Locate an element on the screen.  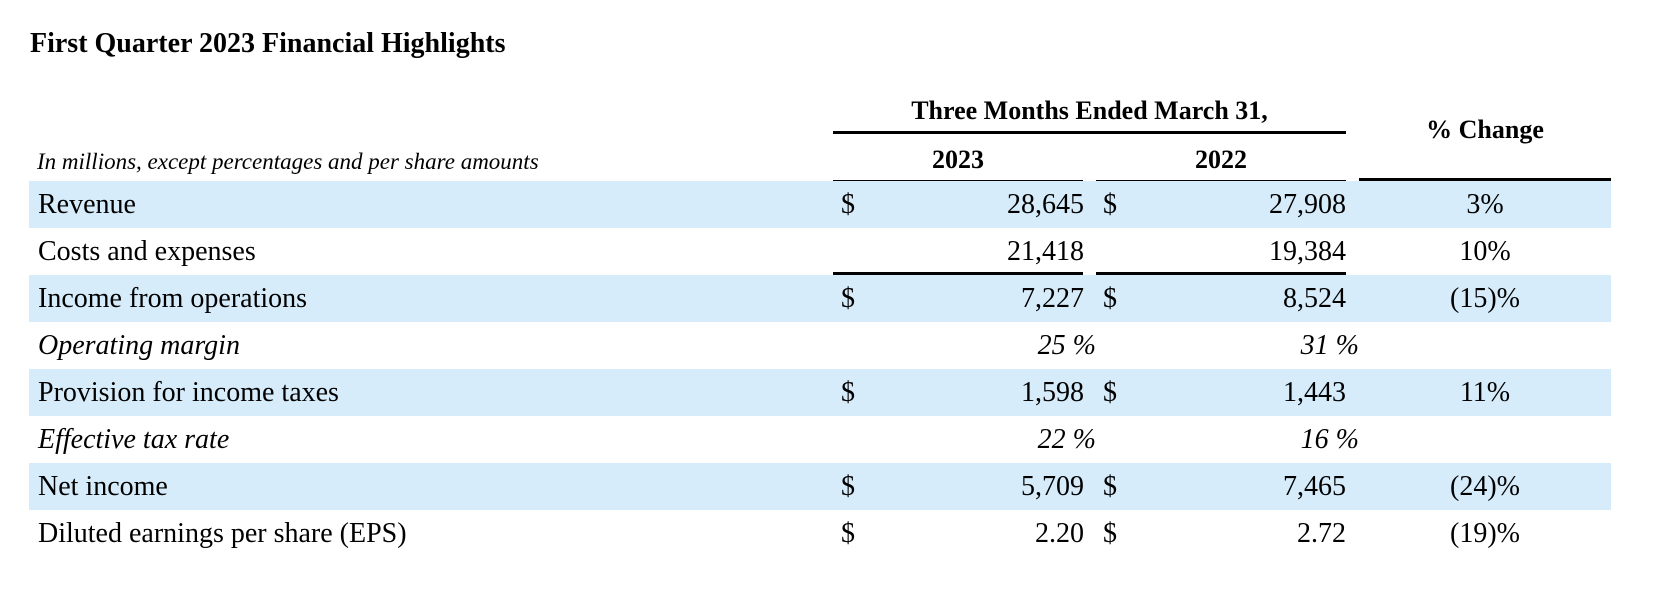
percent-change: 11% is located at coordinates (1485, 392).